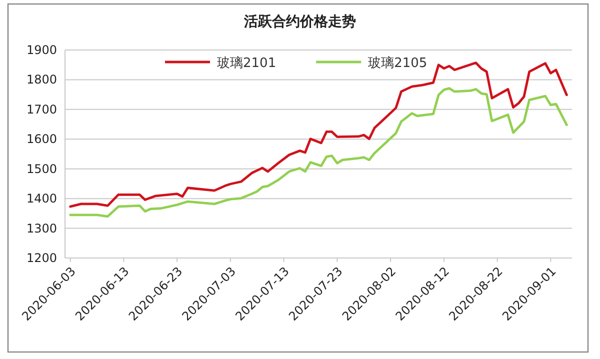 The width and height of the screenshot is (600, 359). I want to click on y-tick-label: 1800, so click(41, 79).